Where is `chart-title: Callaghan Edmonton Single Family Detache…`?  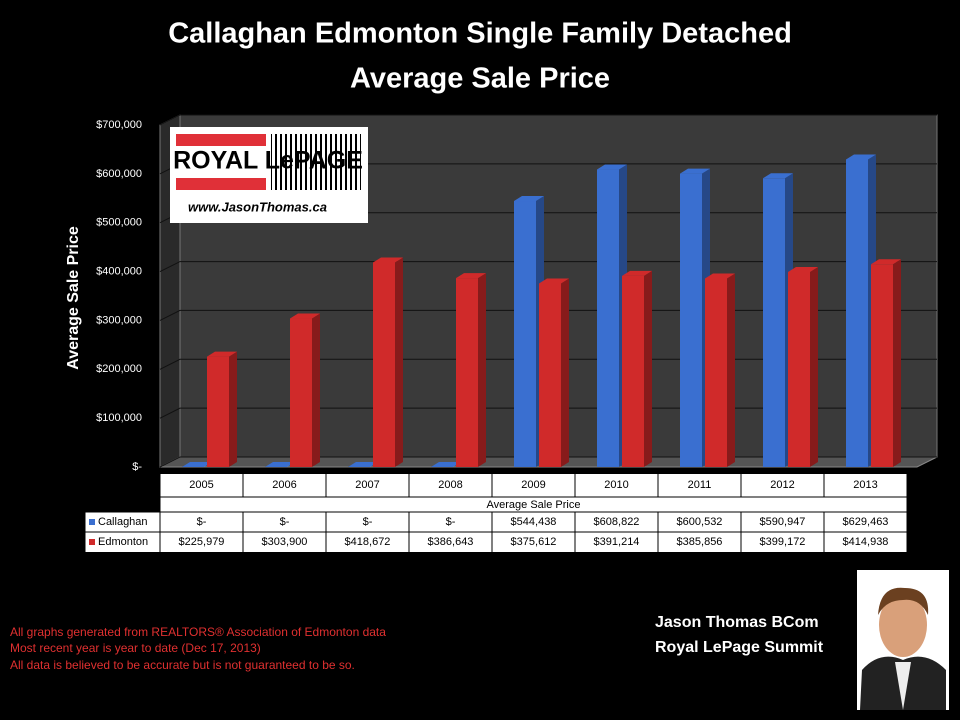 chart-title: Callaghan Edmonton Single Family Detache… is located at coordinates (480, 34).